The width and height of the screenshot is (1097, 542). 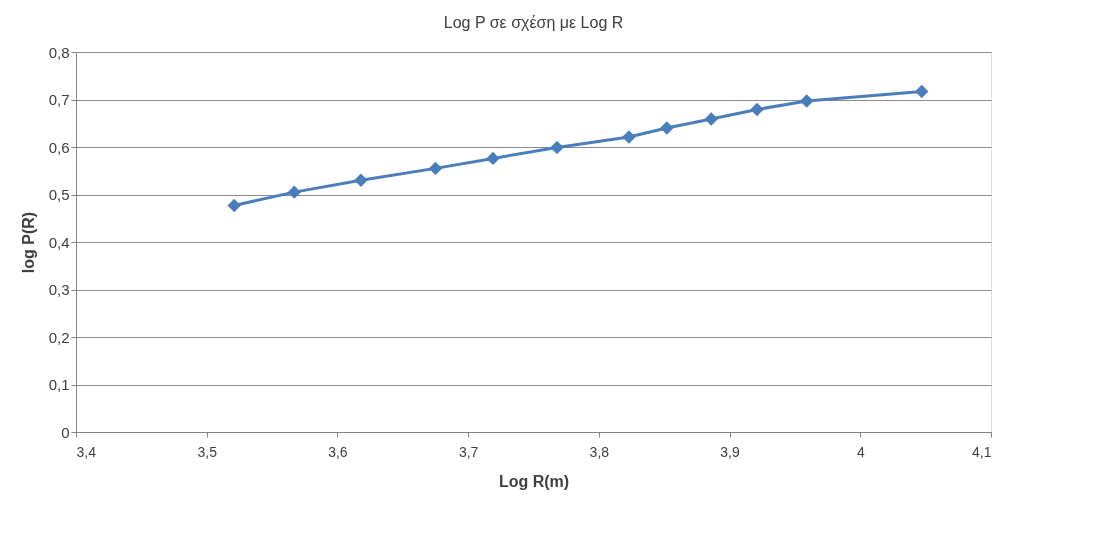 I want to click on x-tick-label: 3,6, so click(x=338, y=451).